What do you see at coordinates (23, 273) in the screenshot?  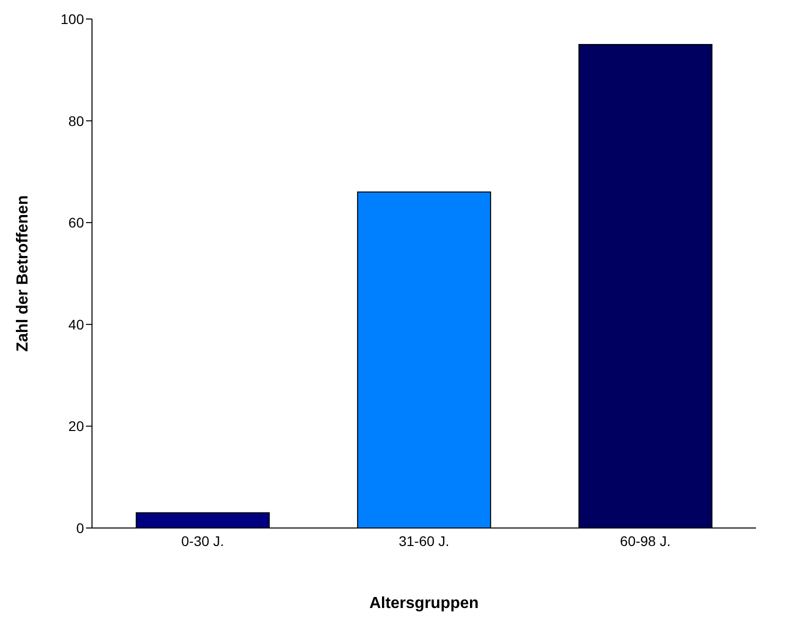 I see `y-axis-title: Zahl der Betroffenen` at bounding box center [23, 273].